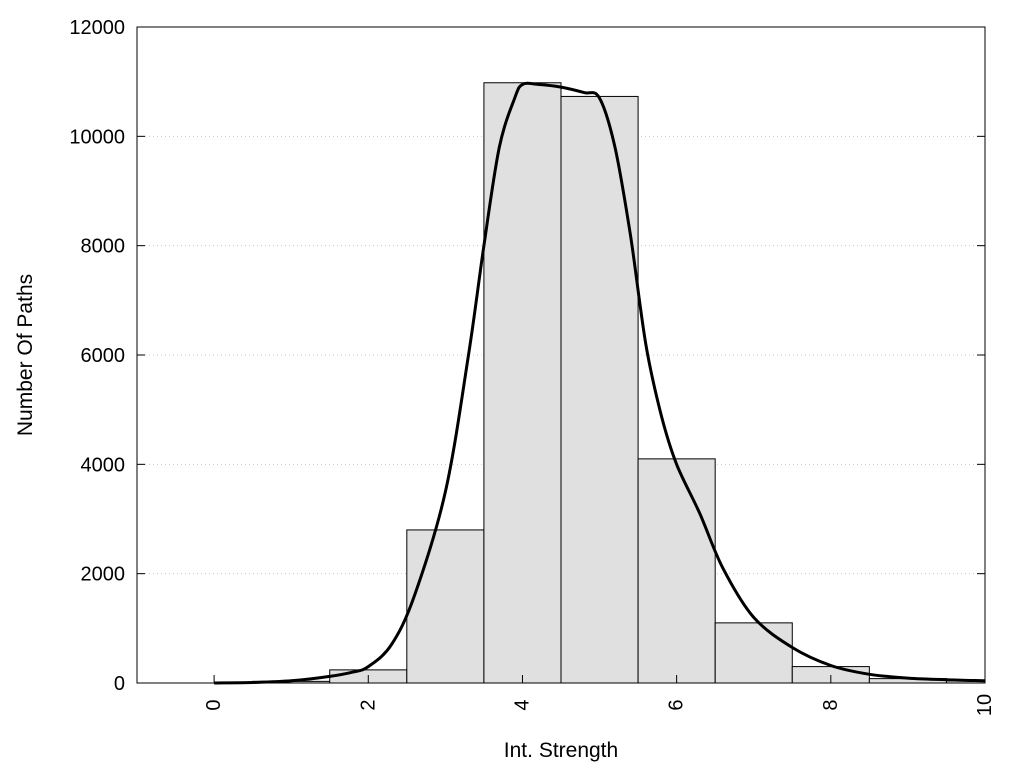 Image resolution: width=1024 pixels, height=768 pixels. Describe the element at coordinates (103, 356) in the screenshot. I see `y-tick-label: 6000` at that location.